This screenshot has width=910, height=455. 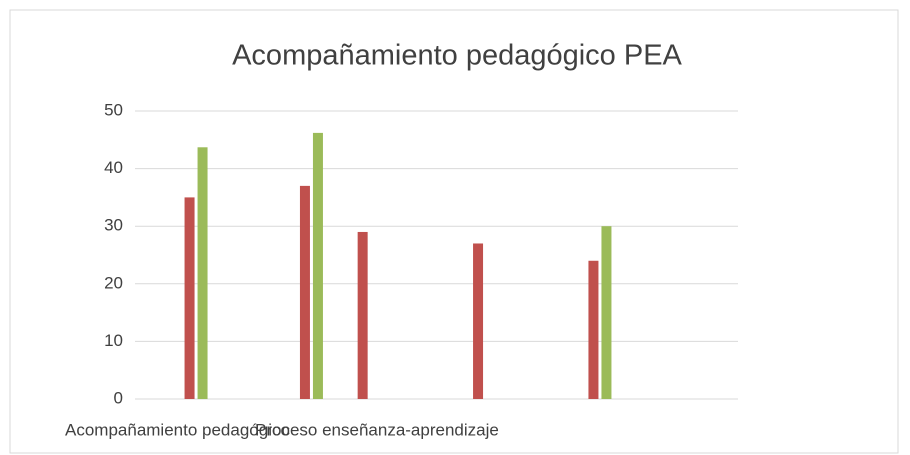 What do you see at coordinates (113, 167) in the screenshot?
I see `y-tick-label: 40` at bounding box center [113, 167].